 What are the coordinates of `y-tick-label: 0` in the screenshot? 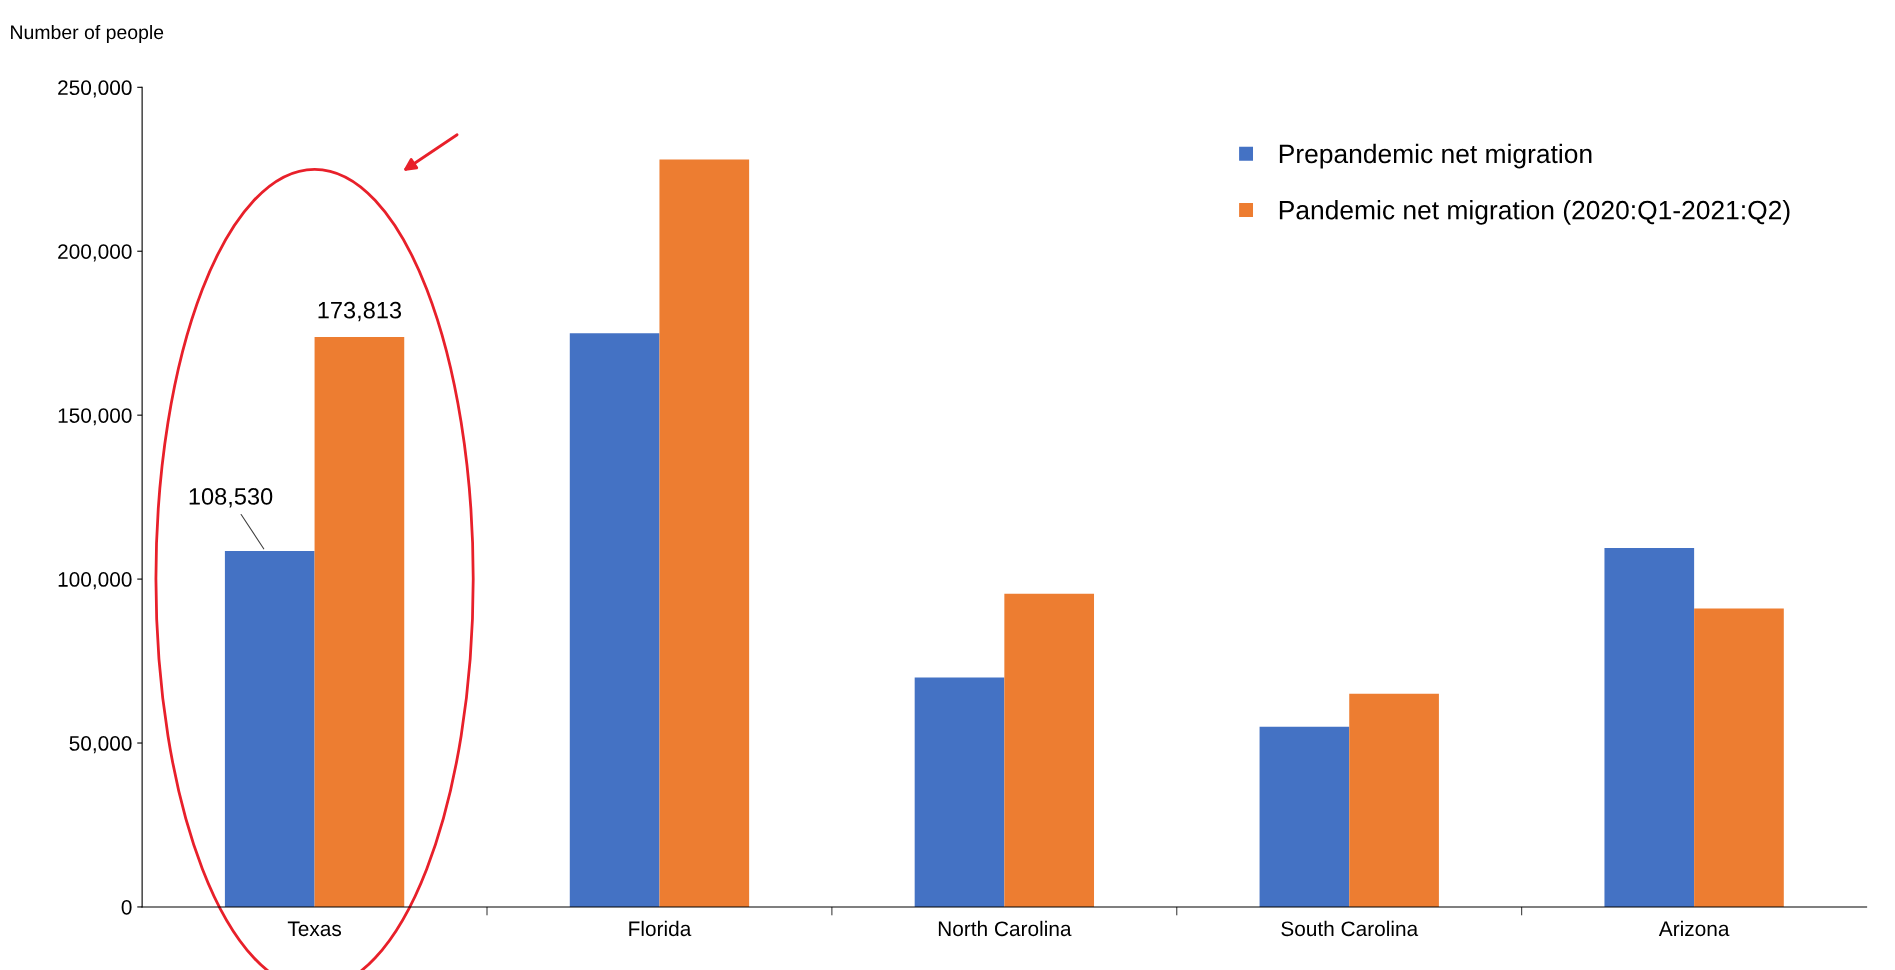 It's located at (126, 907).